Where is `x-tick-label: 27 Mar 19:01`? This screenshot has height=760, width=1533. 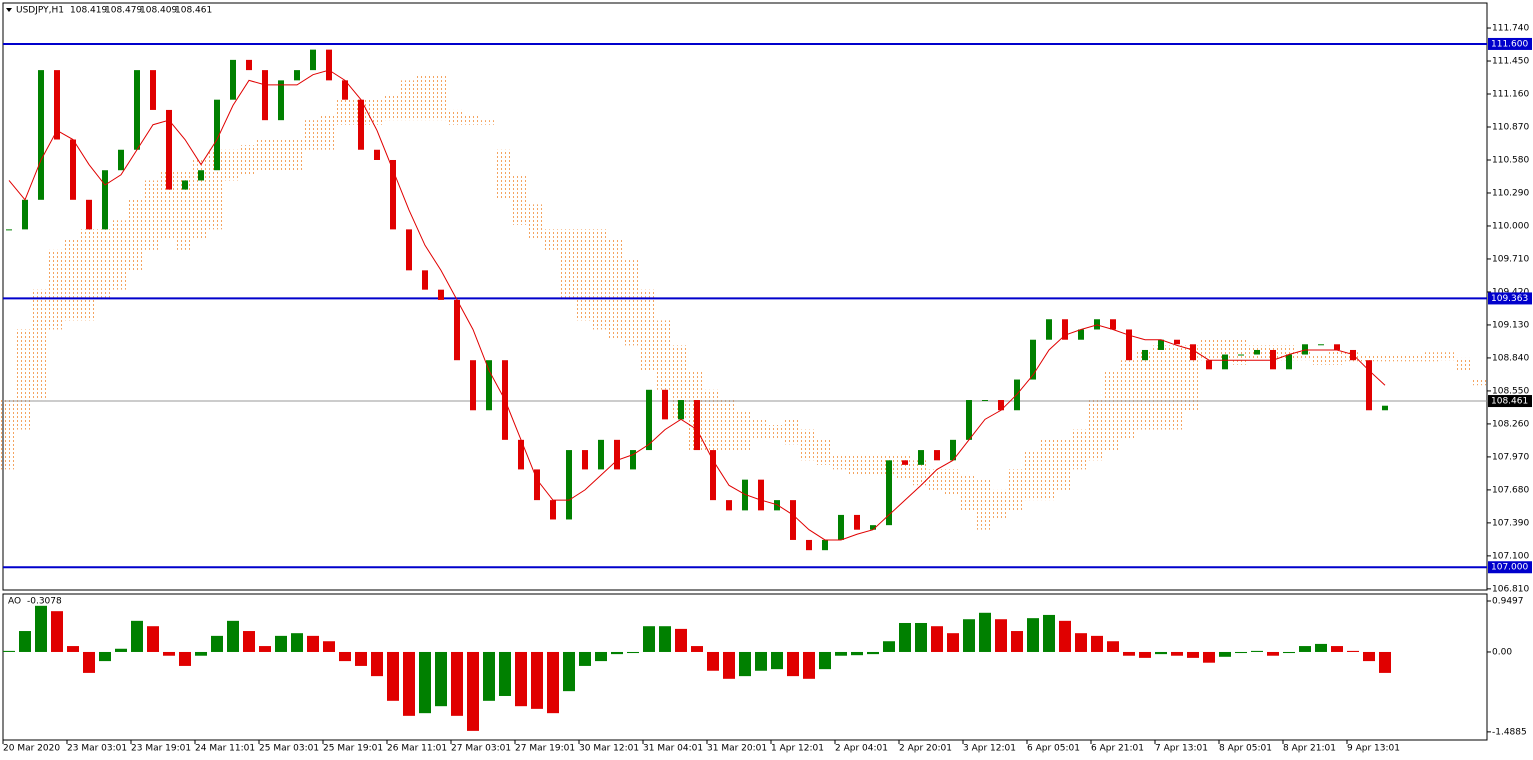 x-tick-label: 27 Mar 19:01 is located at coordinates (545, 749).